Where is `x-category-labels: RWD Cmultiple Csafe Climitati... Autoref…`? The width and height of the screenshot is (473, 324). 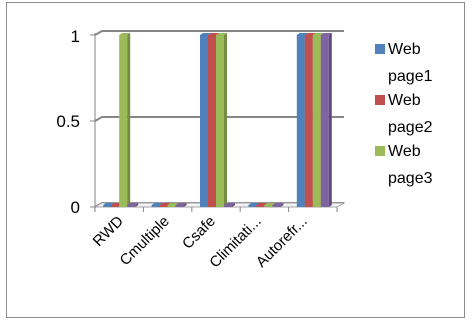
x-category-labels: RWD Cmultiple Csafe Climitati... Autoref… is located at coordinates (200, 242).